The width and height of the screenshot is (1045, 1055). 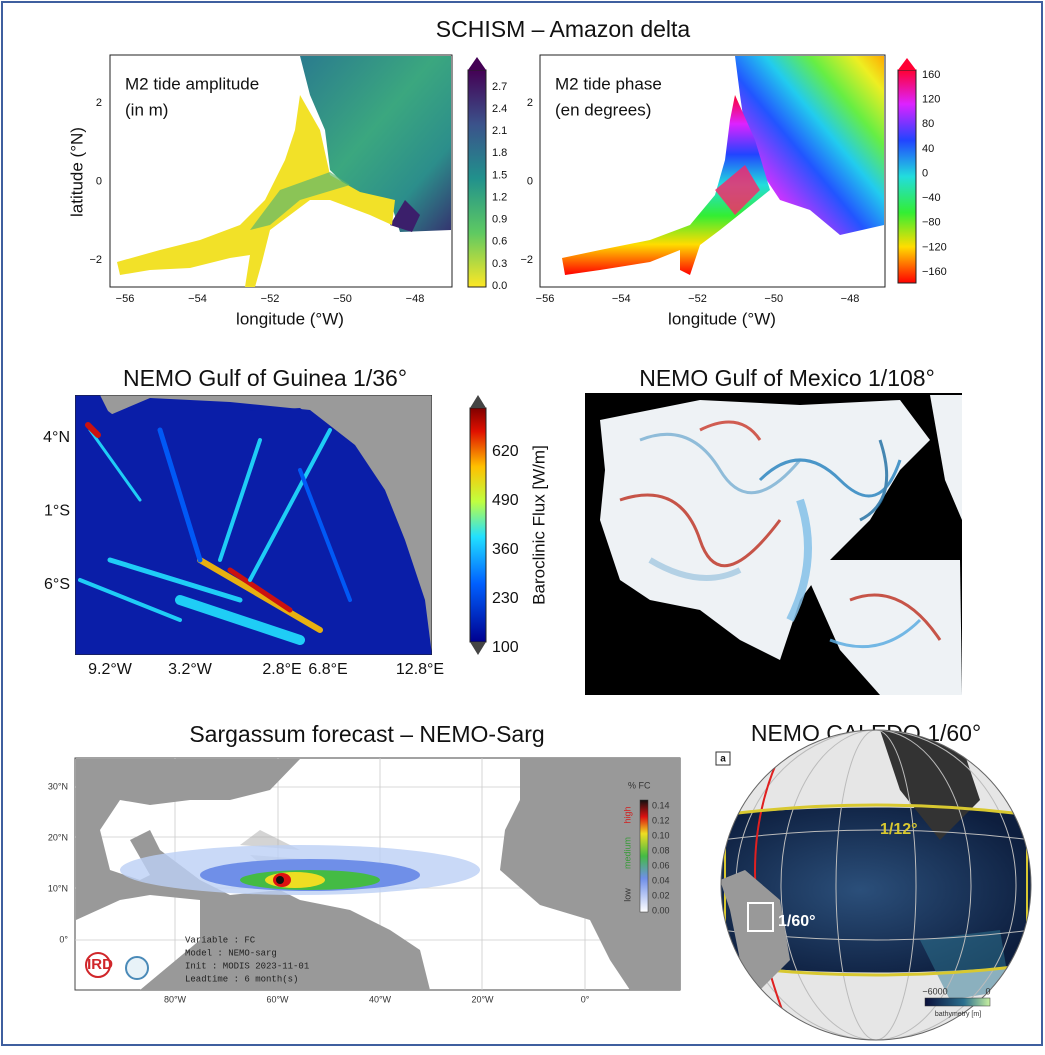 I want to click on legend-title: % FC, so click(x=639, y=785).